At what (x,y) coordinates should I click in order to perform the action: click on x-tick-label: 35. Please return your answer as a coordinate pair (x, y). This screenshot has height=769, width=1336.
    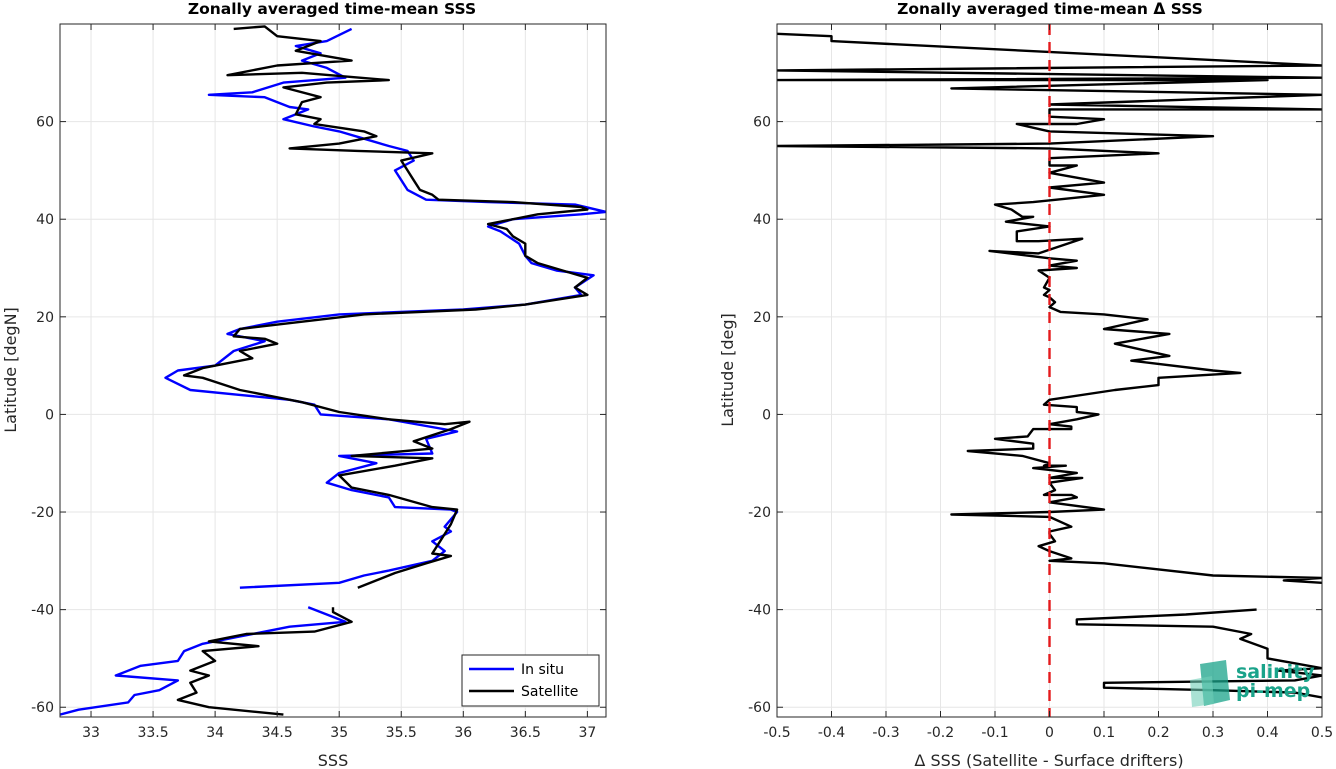
    Looking at the image, I should click on (339, 733).